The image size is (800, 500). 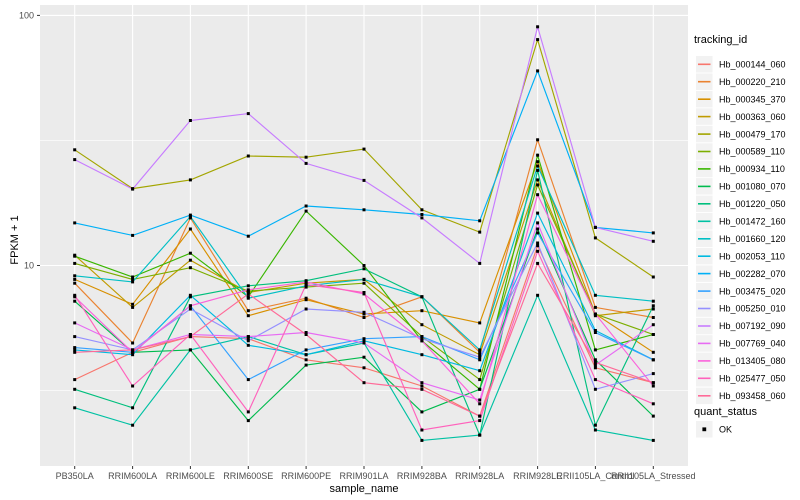 What do you see at coordinates (75, 476) in the screenshot?
I see `x-tick-label: PB350LA` at bounding box center [75, 476].